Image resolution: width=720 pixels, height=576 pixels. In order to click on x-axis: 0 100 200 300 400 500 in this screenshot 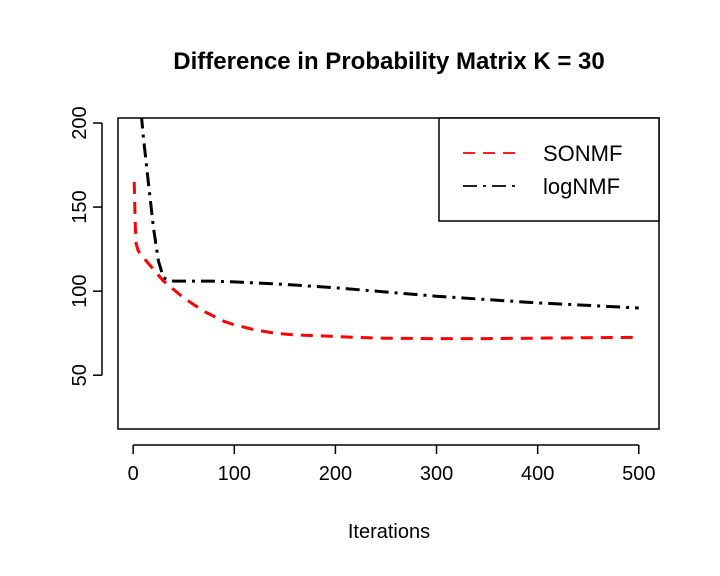, I will do `click(391, 464)`.